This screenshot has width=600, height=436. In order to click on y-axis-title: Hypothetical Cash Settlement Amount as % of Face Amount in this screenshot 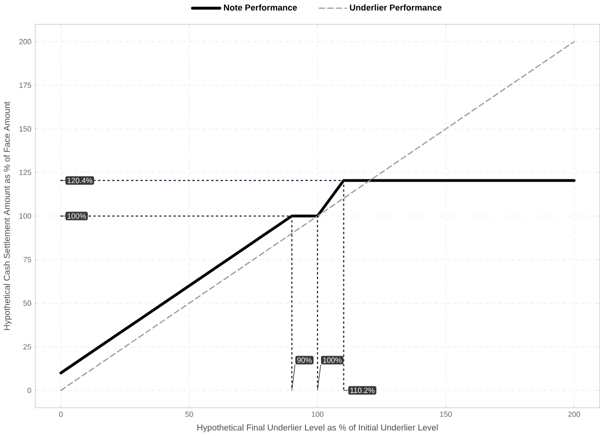, I will do `click(8, 216)`.